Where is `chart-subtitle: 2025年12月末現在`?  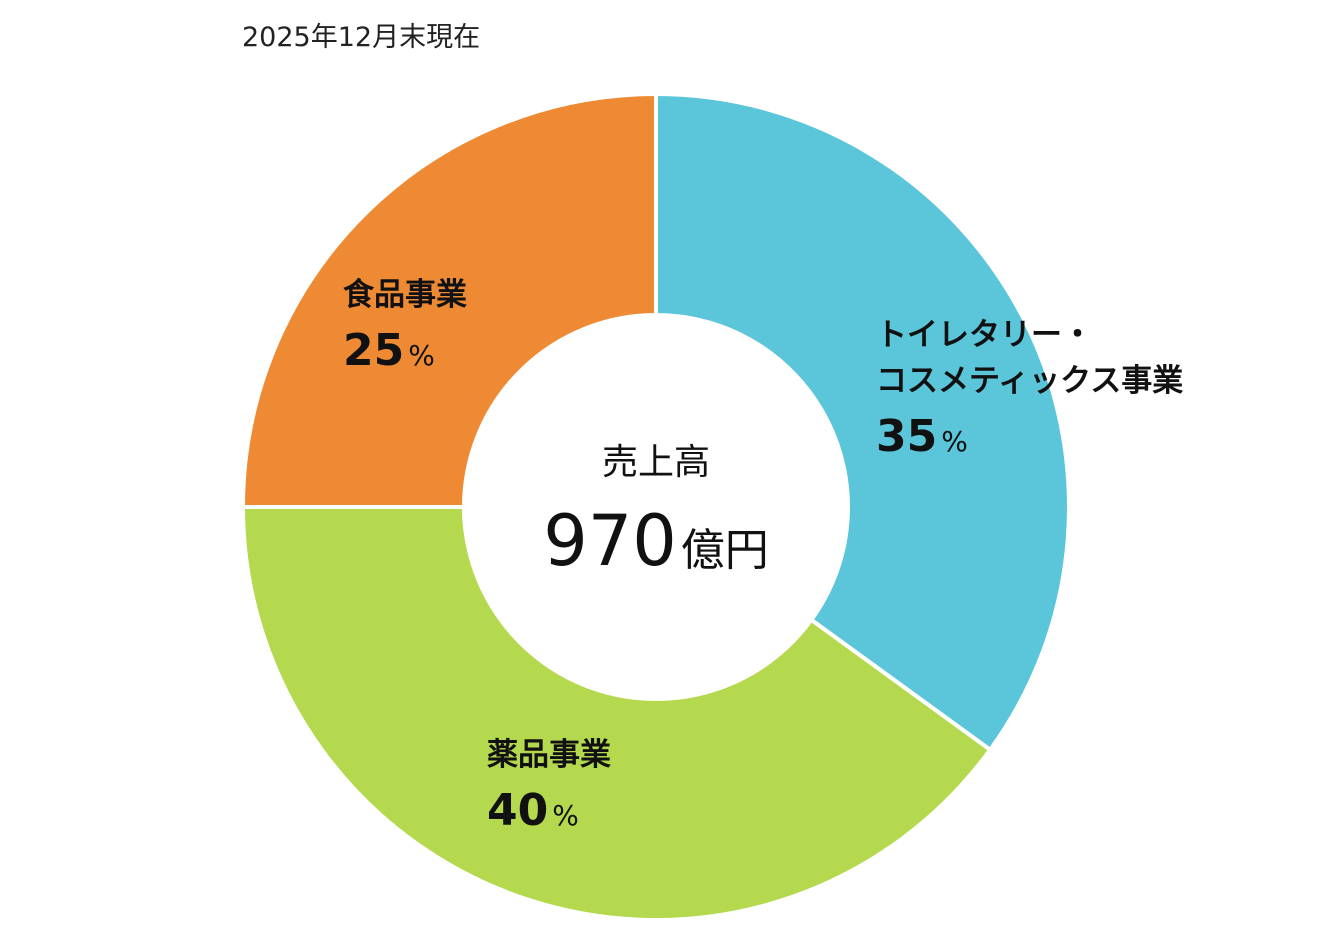 chart-subtitle: 2025年12月末現在 is located at coordinates (361, 37).